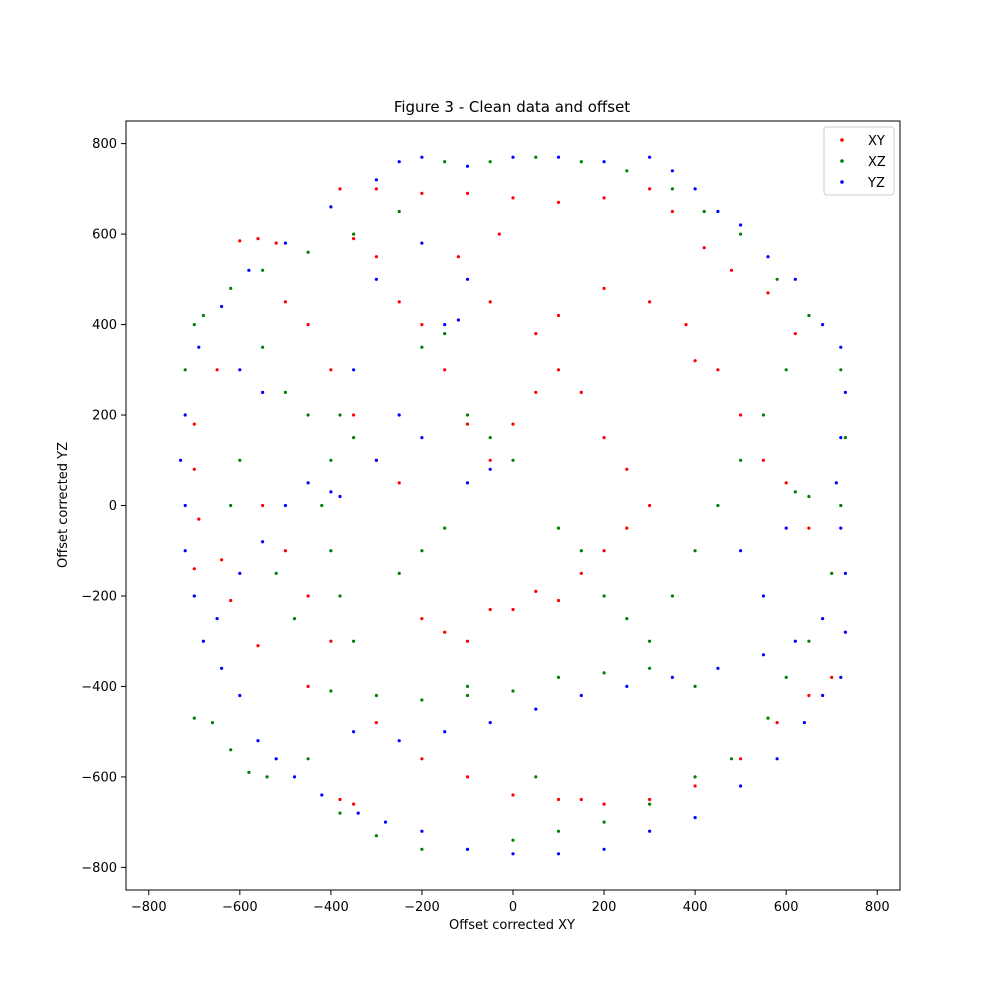 This screenshot has width=1000, height=1000. I want to click on x-tick-label: −800, so click(149, 907).